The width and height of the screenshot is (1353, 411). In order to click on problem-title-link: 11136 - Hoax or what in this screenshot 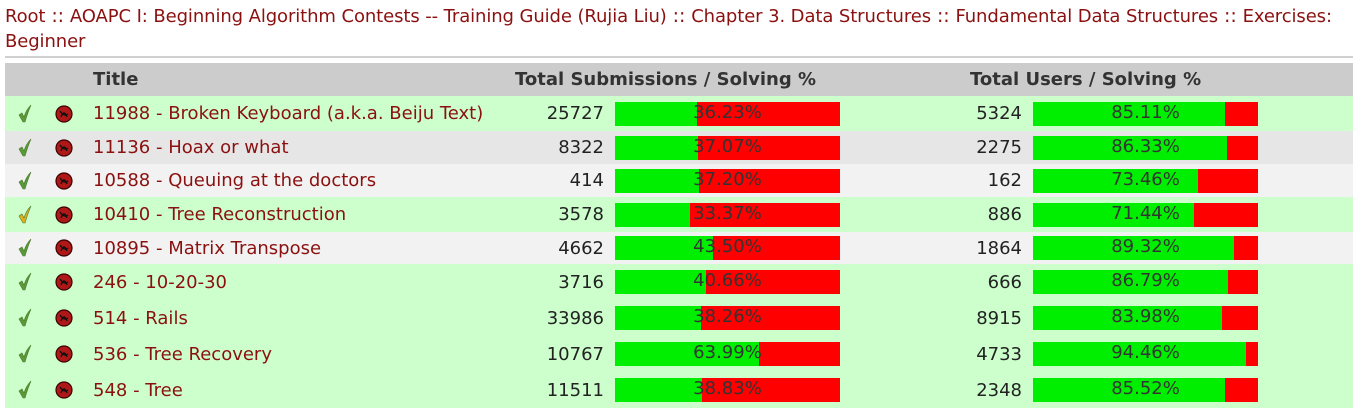, I will do `click(191, 147)`.